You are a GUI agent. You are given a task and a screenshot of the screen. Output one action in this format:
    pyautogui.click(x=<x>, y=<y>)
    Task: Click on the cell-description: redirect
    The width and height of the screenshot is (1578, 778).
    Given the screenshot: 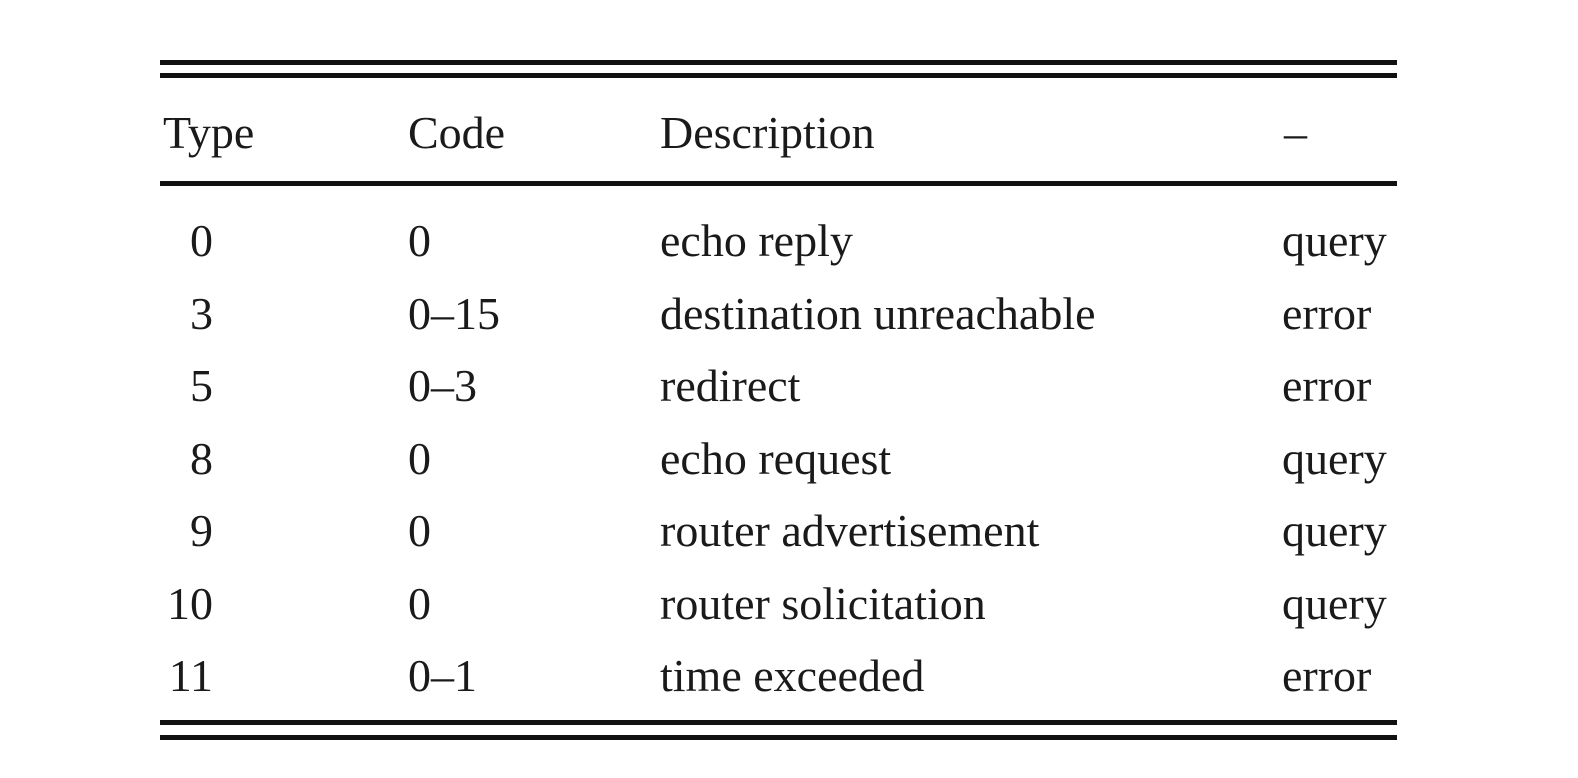 What is the action you would take?
    pyautogui.click(x=730, y=385)
    